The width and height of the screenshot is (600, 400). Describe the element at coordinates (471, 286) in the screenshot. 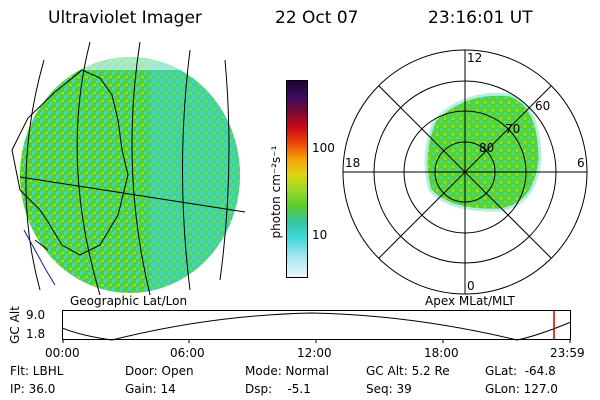

I see `mlt-label-0: 0` at that location.